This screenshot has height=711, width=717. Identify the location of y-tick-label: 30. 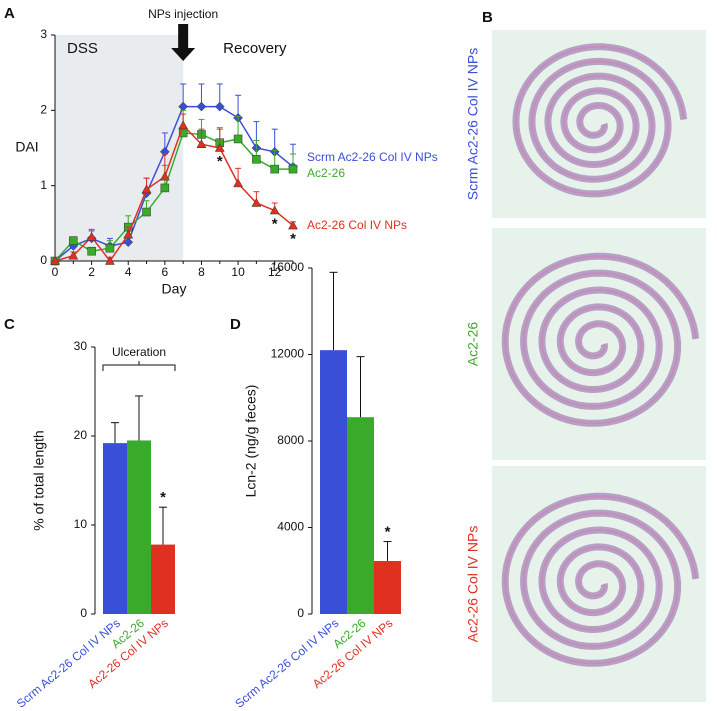
(81, 346).